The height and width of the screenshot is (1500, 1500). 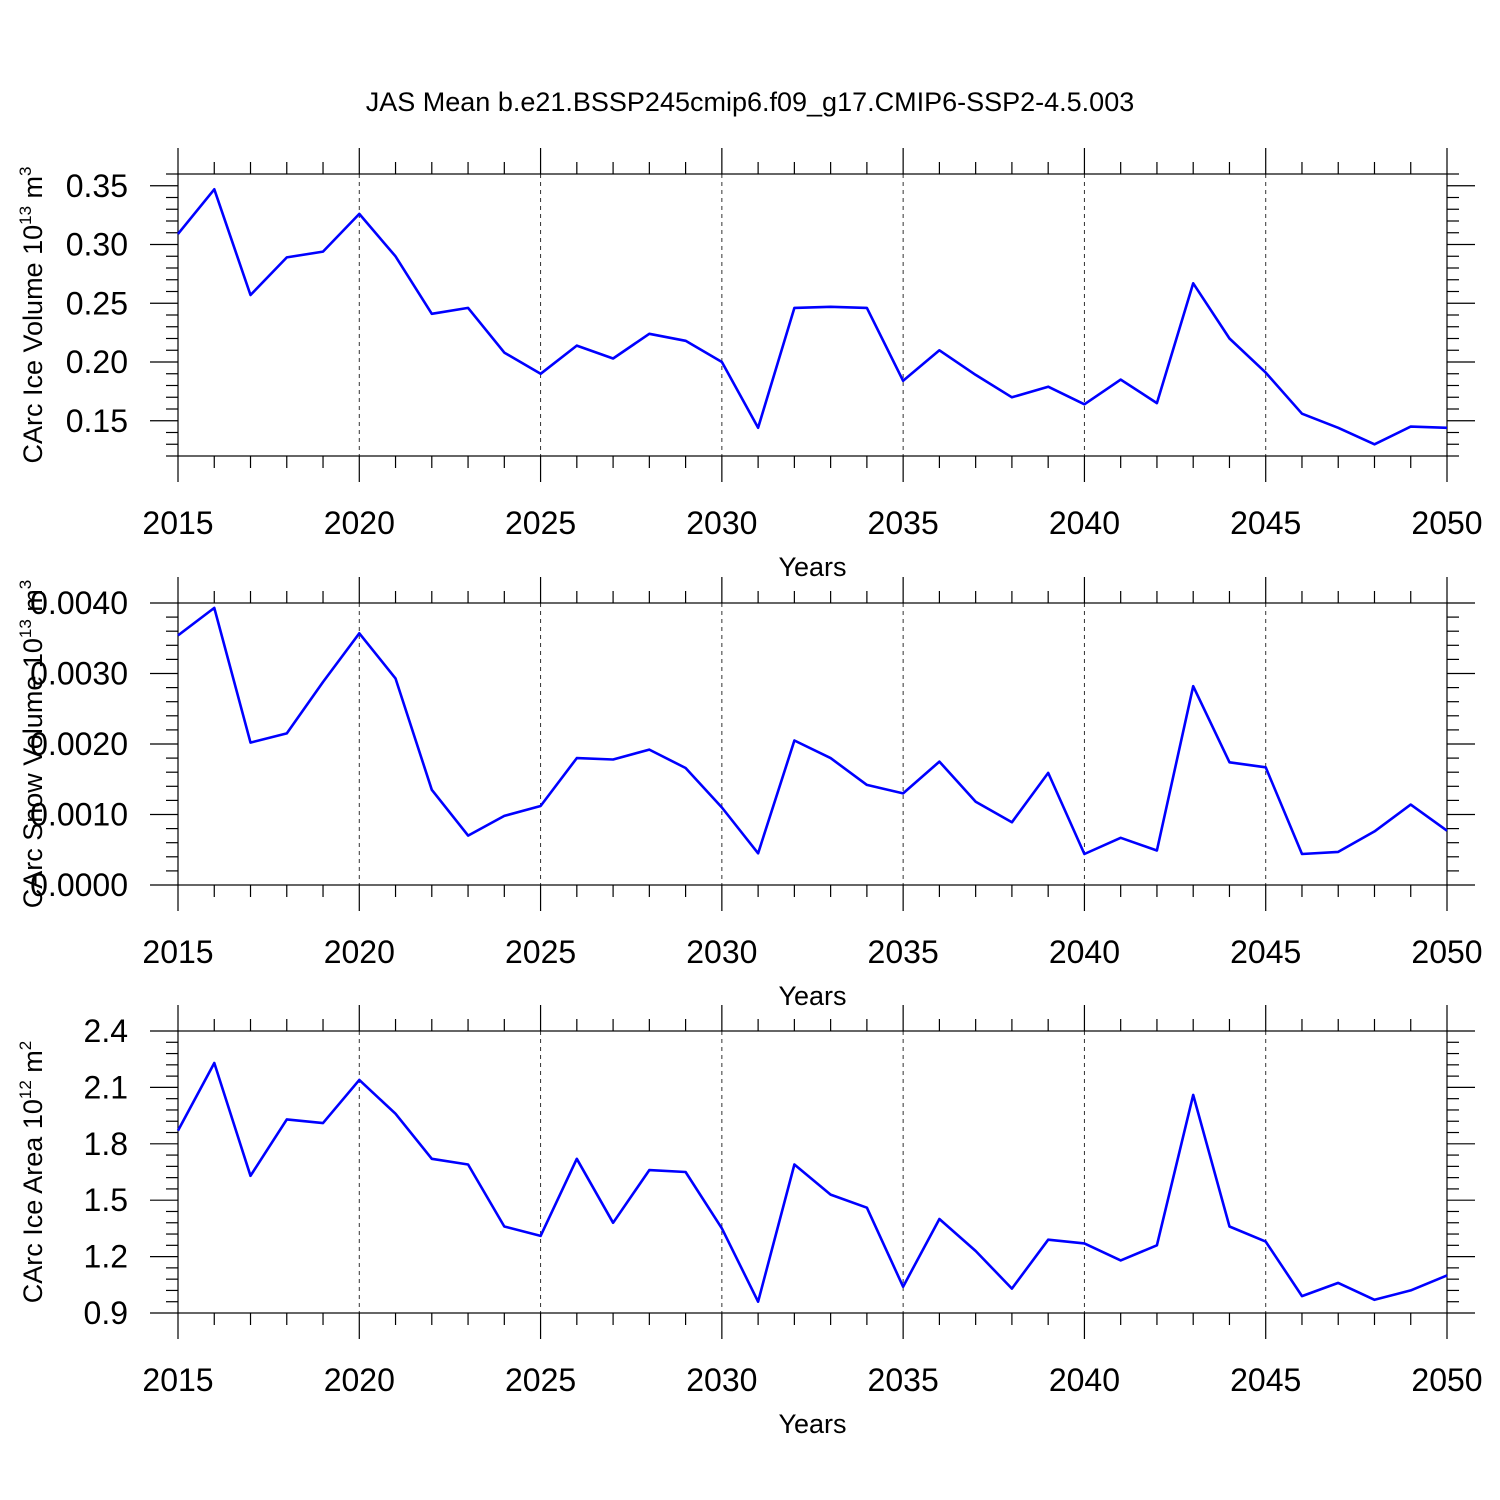 I want to click on y-axis-label-main: CArc Ice Volume 10, so click(x=33, y=344).